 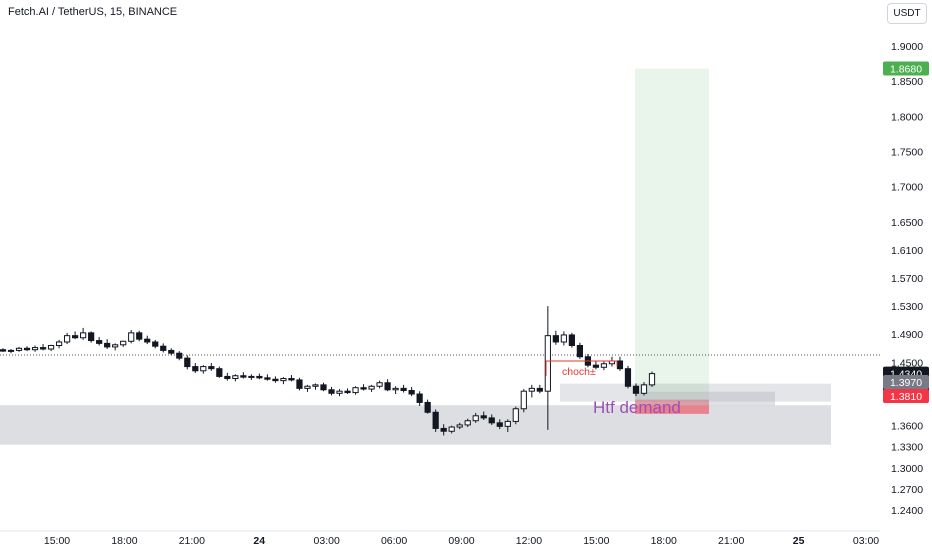 I want to click on price-tick-label: 1.4900, so click(x=907, y=335).